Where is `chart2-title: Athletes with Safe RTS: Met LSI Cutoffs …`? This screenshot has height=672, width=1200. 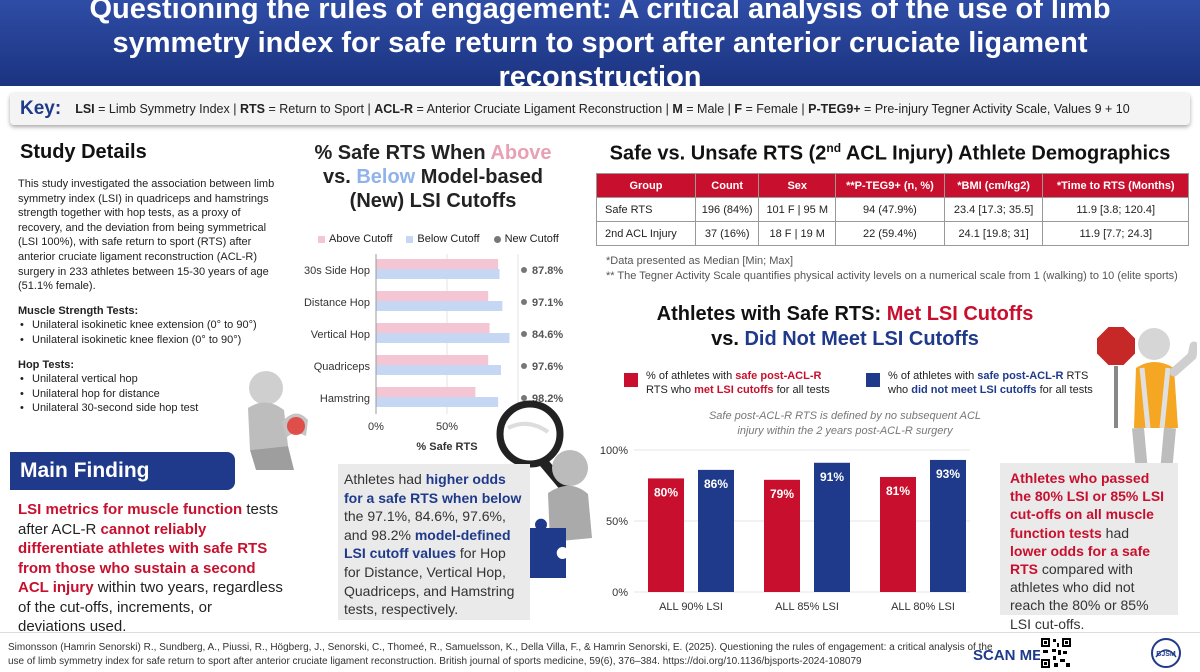 chart2-title: Athletes with Safe RTS: Met LSI Cutoffs … is located at coordinates (845, 326).